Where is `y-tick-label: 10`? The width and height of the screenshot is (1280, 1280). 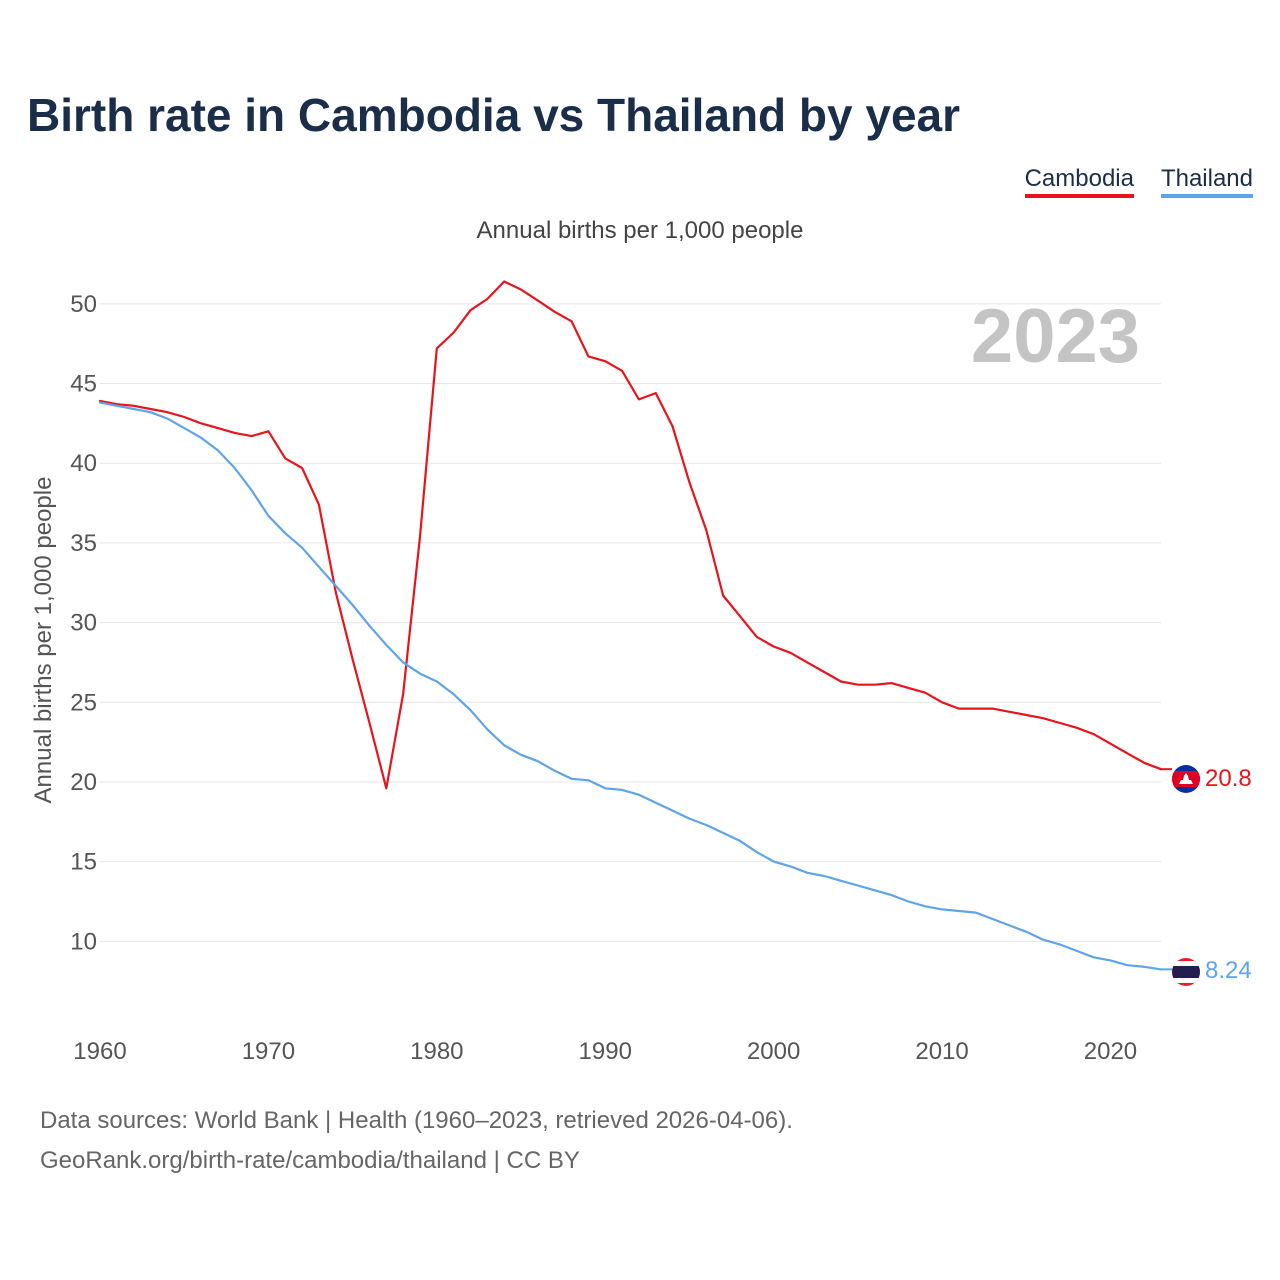 y-tick-label: 10 is located at coordinates (83, 941).